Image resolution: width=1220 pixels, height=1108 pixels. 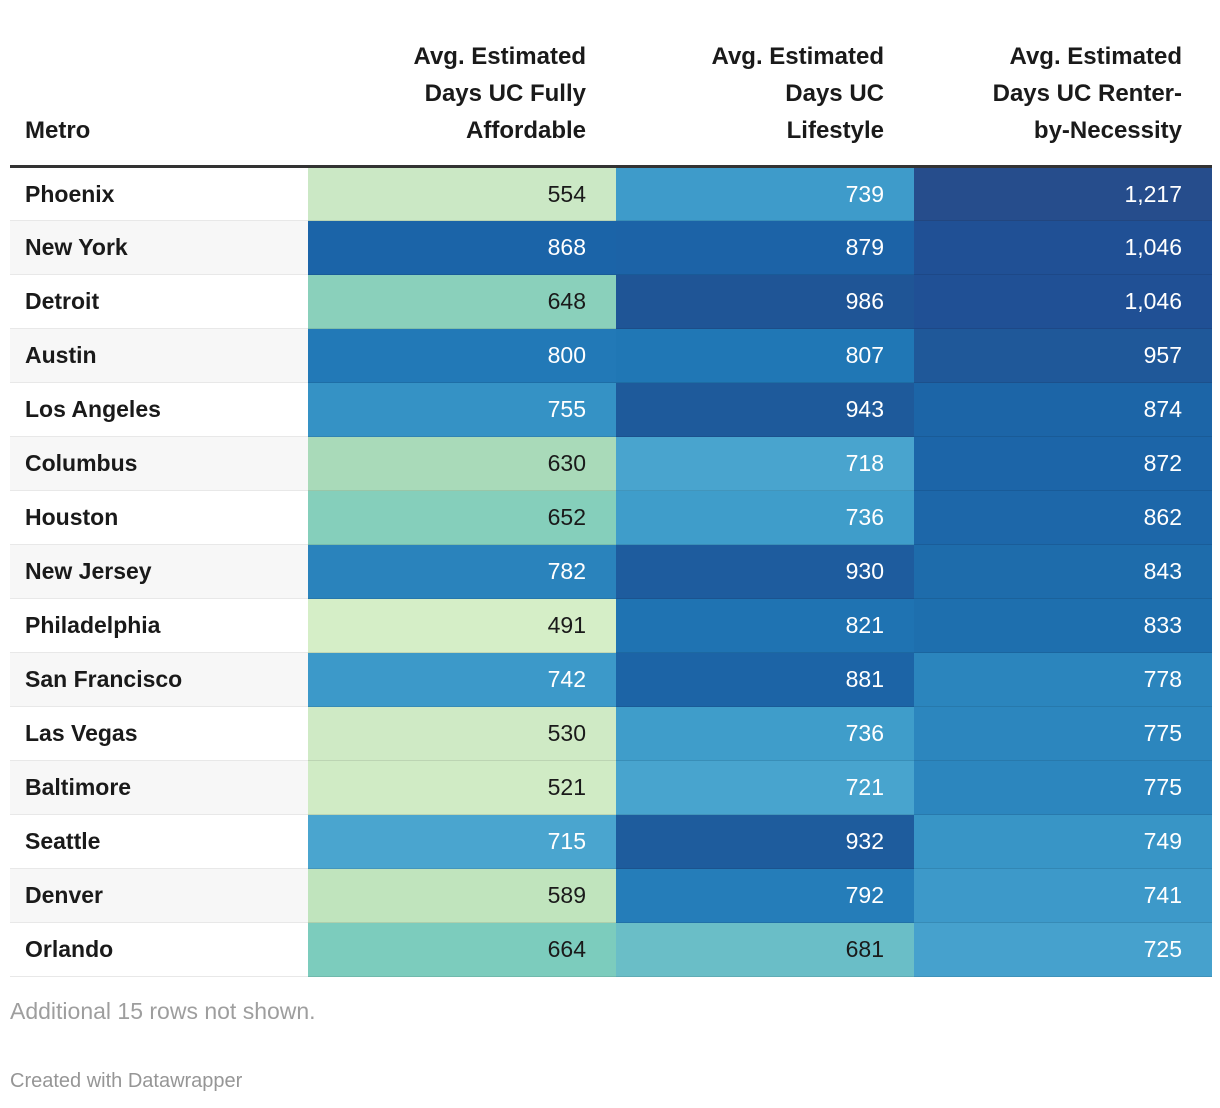 I want to click on table-row: Austin 800 807 957, so click(x=611, y=355).